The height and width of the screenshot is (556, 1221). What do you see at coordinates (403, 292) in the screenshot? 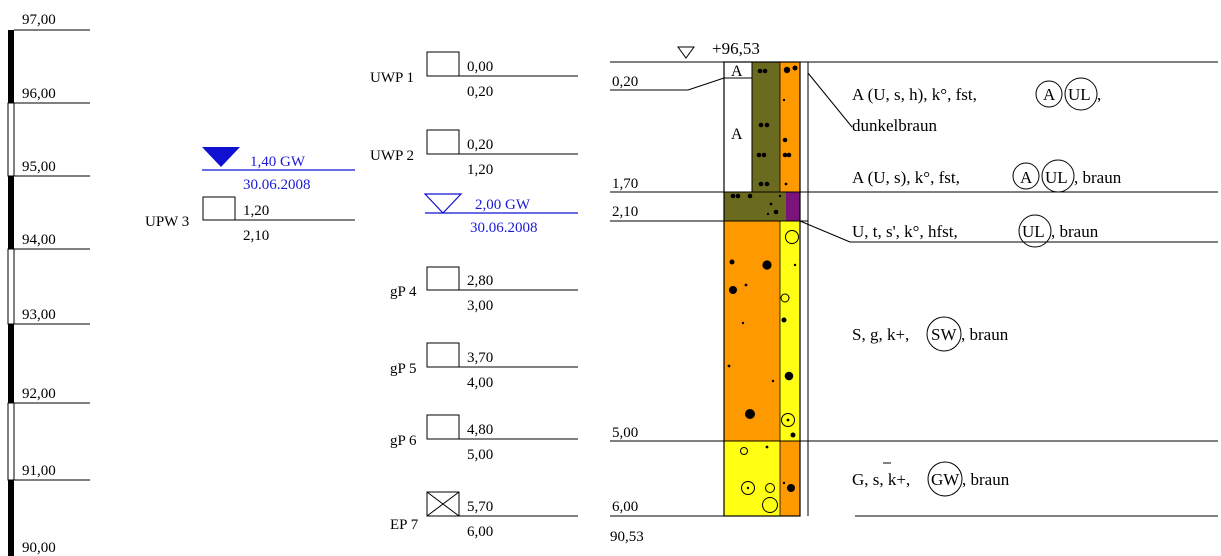
I see `sample-name: gP 4` at bounding box center [403, 292].